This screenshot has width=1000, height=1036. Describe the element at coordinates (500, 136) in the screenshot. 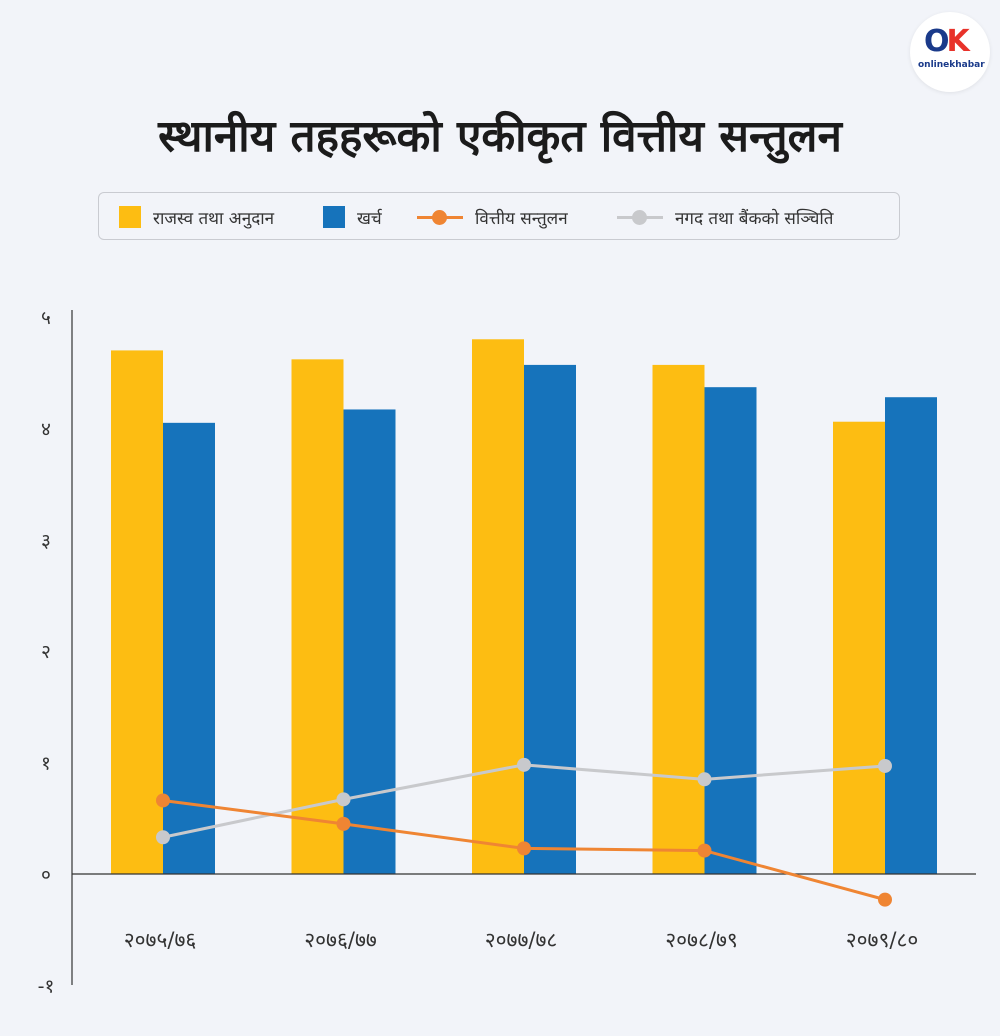

I see `chart-title: स्थानीय तहहरूको एकीकृत वित्तीय सन्तुलन` at that location.